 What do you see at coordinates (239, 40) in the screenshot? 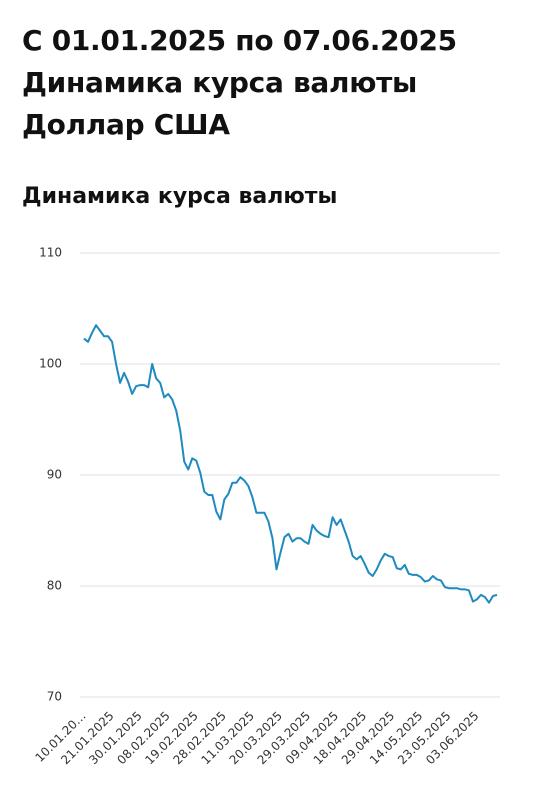
I see `period: С 01.01.2025 по 07.06.2025` at bounding box center [239, 40].